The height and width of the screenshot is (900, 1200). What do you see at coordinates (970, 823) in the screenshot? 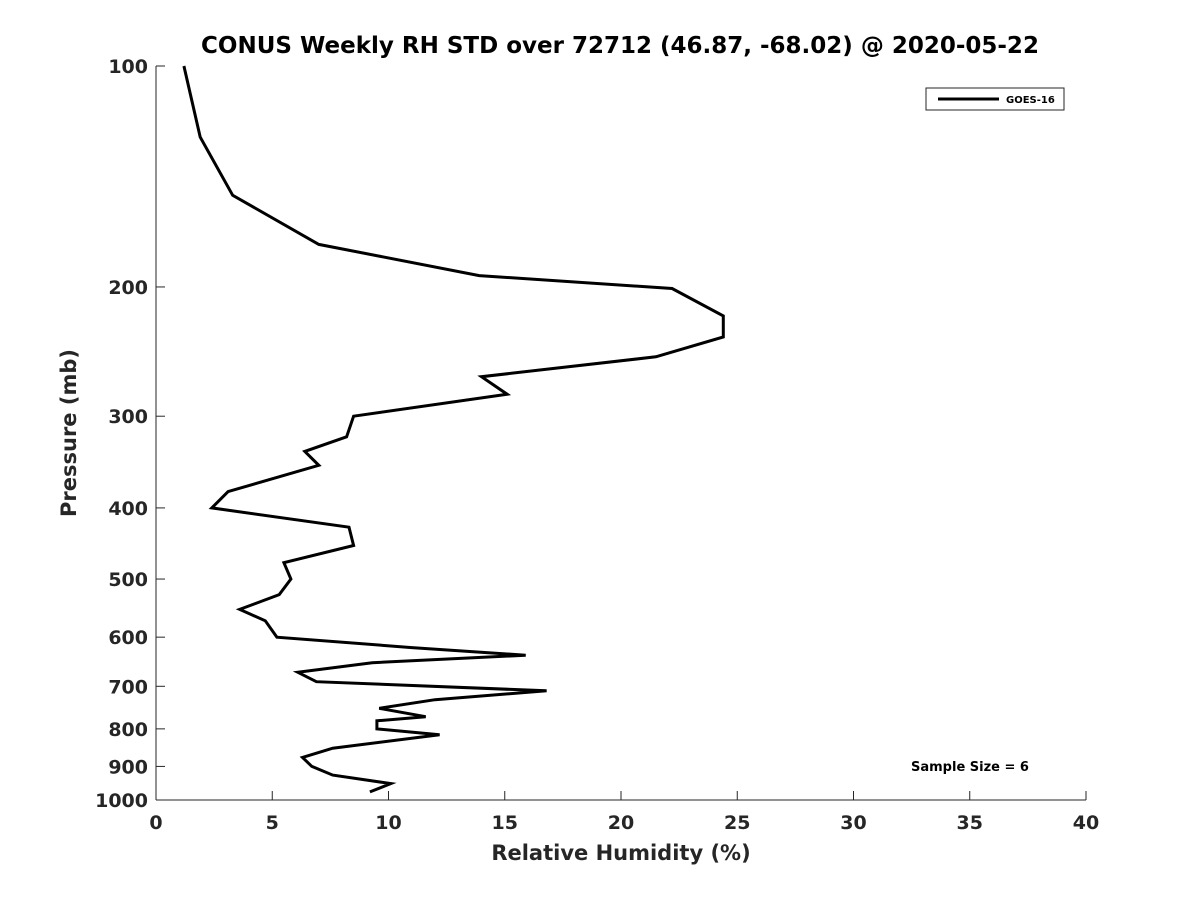
I see `x-tick-label: 35` at bounding box center [970, 823].